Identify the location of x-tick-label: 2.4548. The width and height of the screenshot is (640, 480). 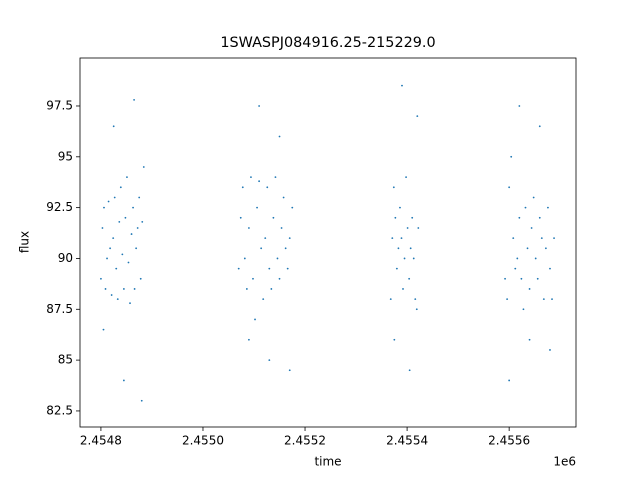
(101, 441).